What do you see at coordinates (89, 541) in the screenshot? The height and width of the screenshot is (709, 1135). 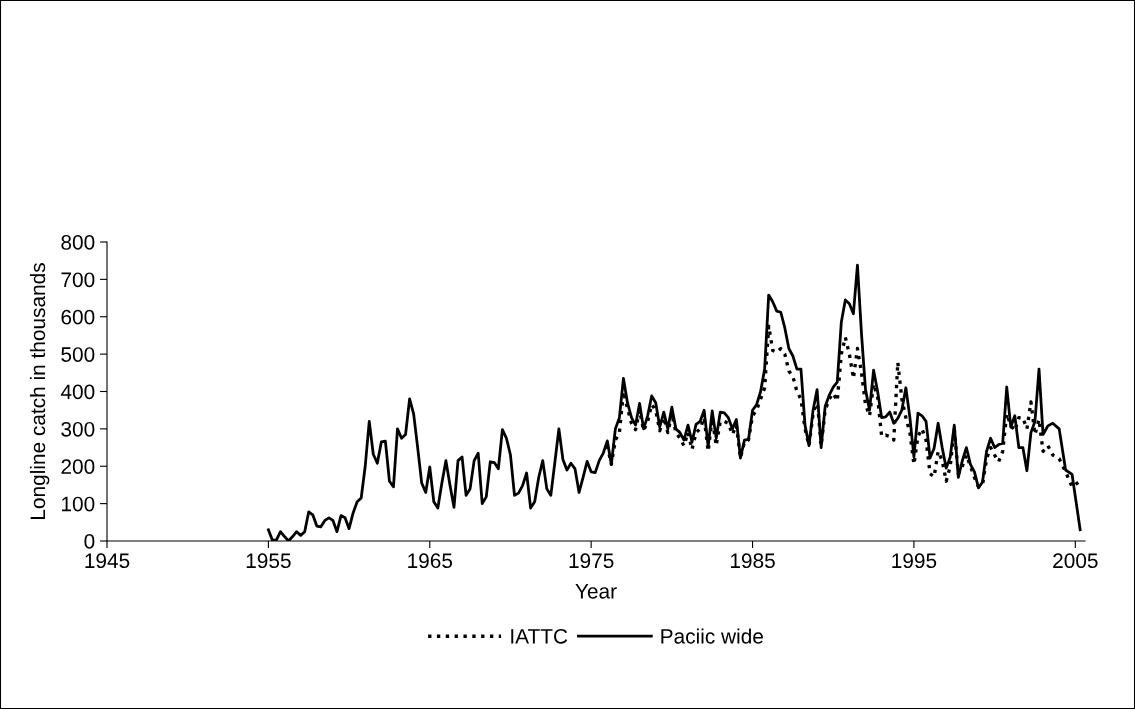 I see `y-tick-label: 0` at bounding box center [89, 541].